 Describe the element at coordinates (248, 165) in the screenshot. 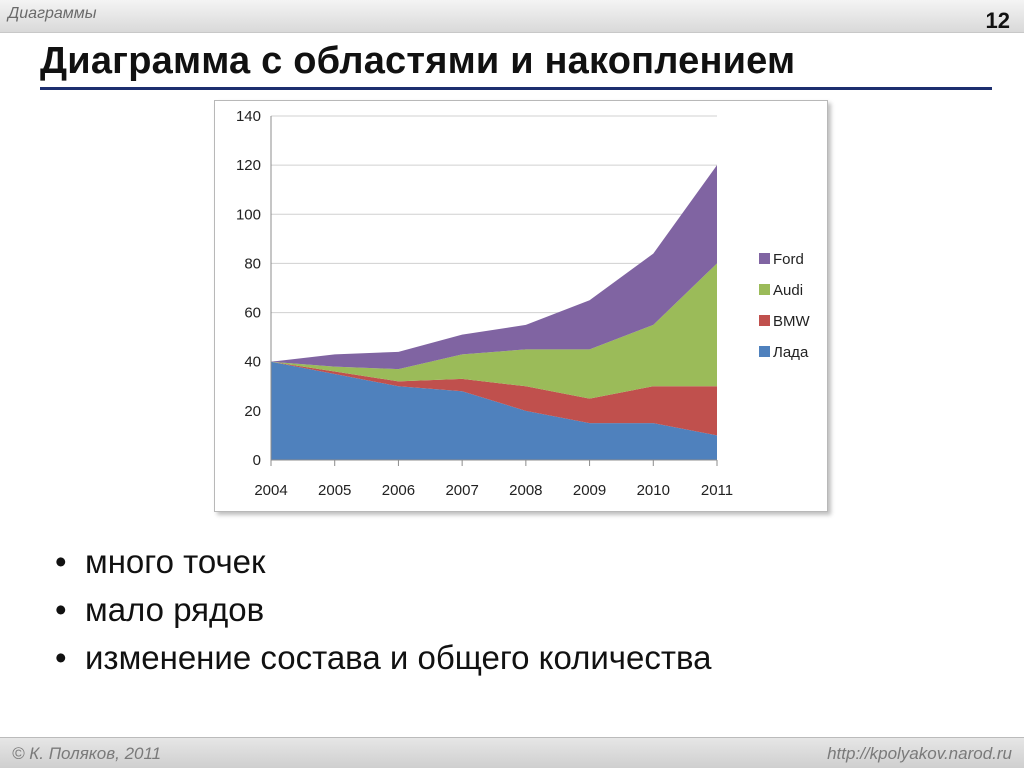

I see `y-tick-label: 120` at that location.